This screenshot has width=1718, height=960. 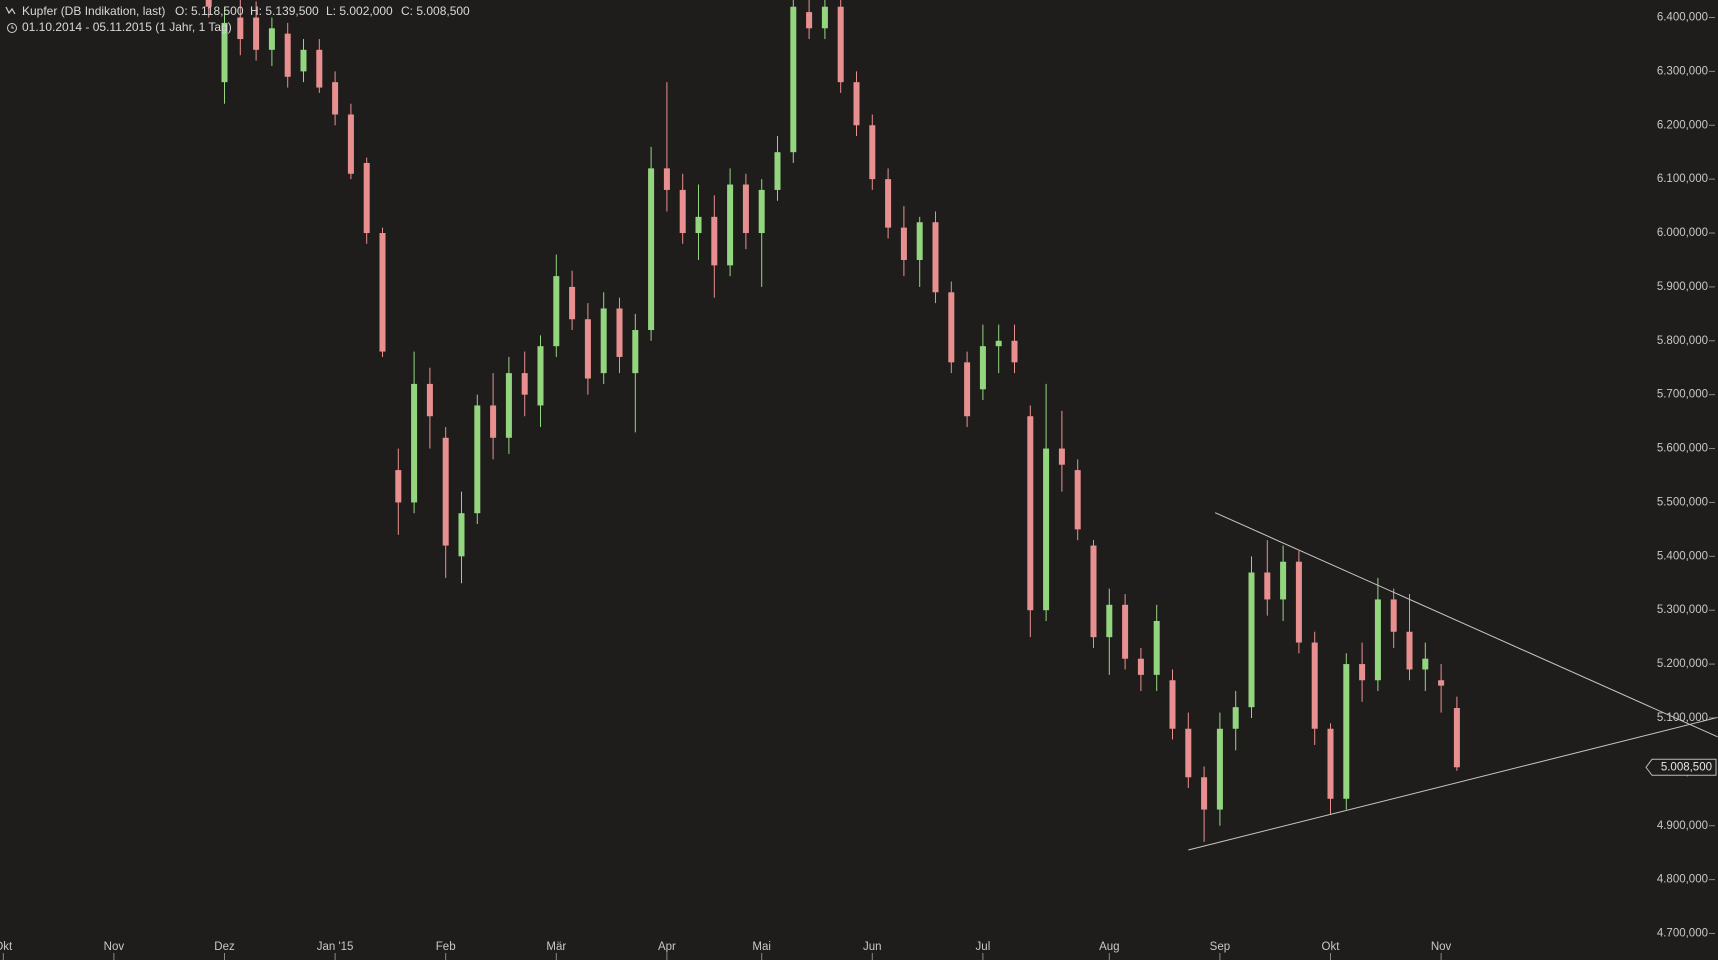 I want to click on y-tick-label: 5.300,000, so click(x=1682, y=610).